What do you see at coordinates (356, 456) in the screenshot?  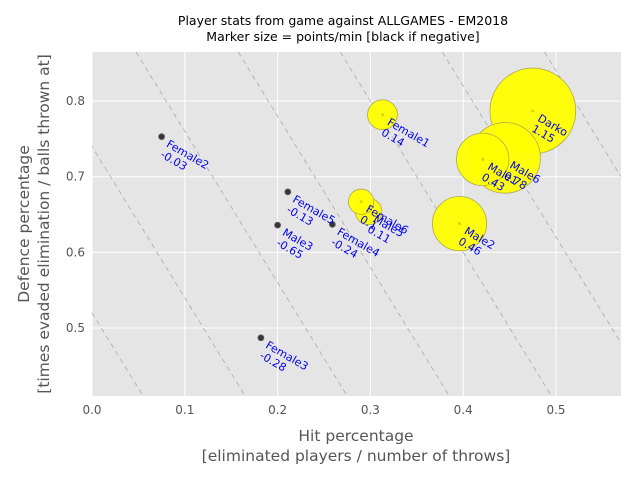 I see `x-axis-label-detail: [eliminated players / number of throws]` at bounding box center [356, 456].